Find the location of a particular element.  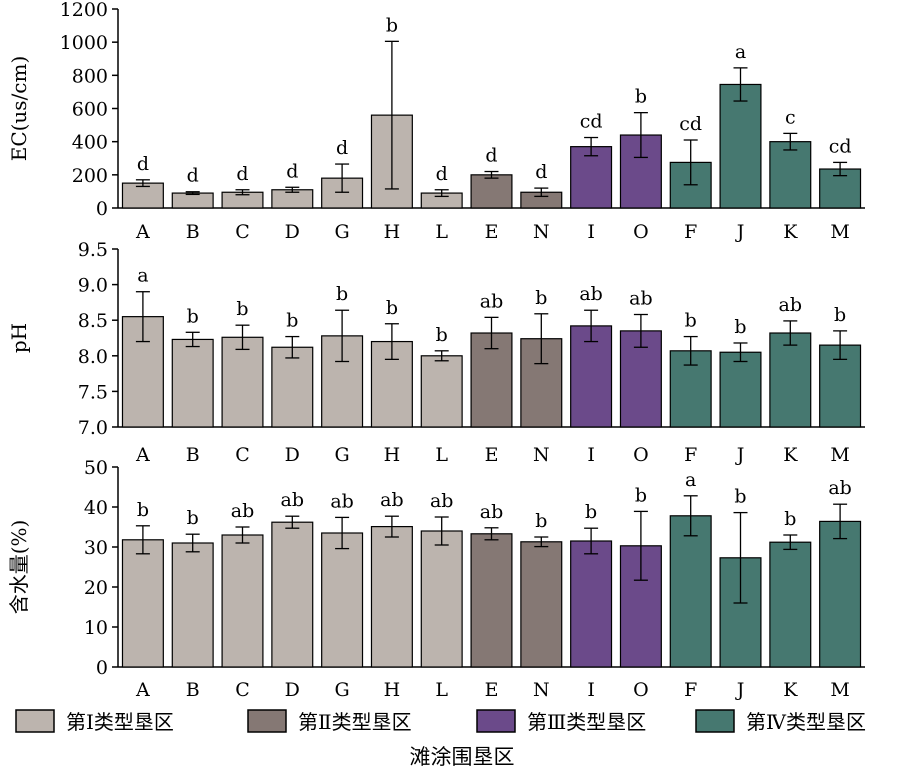

y-tick-label: 800 is located at coordinates (90, 76).